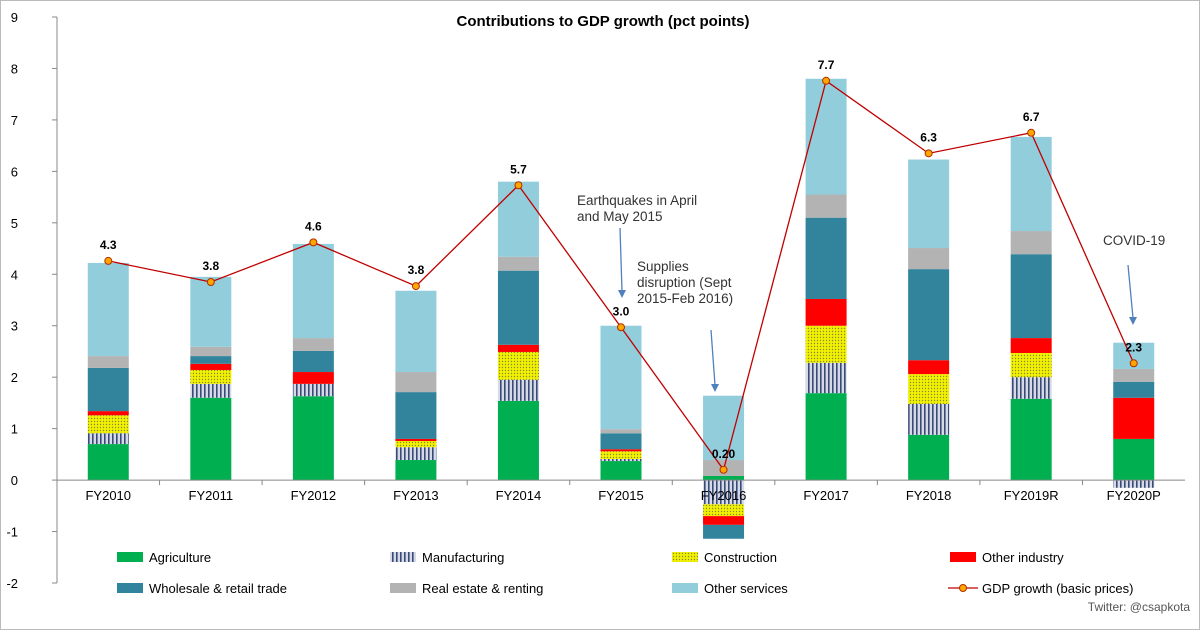 This screenshot has width=1200, height=630. Describe the element at coordinates (180, 557) in the screenshot. I see `legend-label: Agriculture` at that location.